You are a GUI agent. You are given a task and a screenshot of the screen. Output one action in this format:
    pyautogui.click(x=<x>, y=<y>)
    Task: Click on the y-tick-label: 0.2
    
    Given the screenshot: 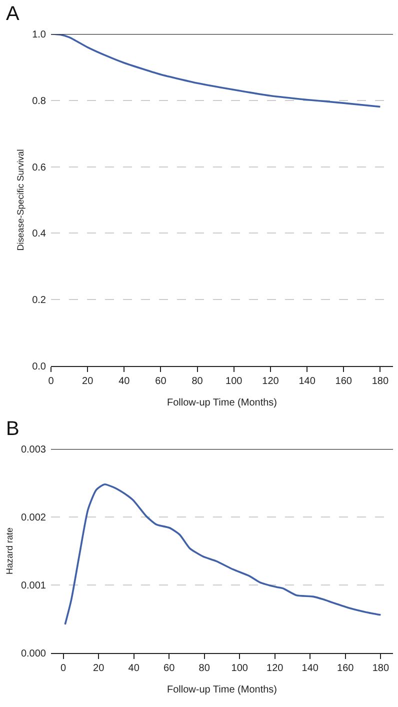 What is the action you would take?
    pyautogui.click(x=39, y=300)
    